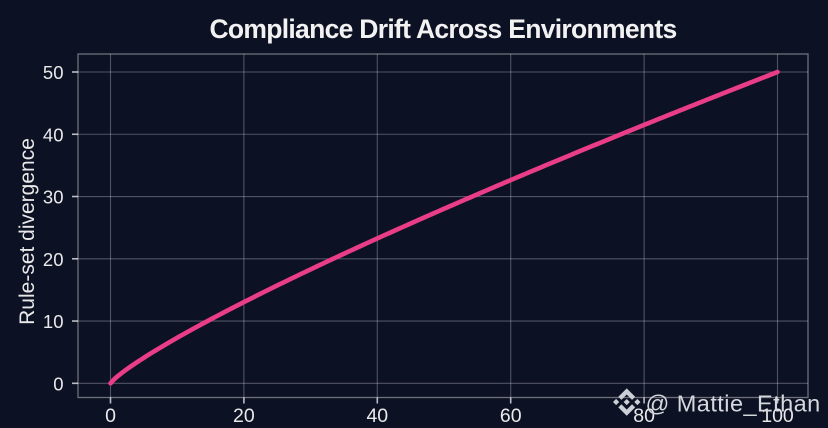 The image size is (828, 428). I want to click on svg-text: 10, so click(53, 321).